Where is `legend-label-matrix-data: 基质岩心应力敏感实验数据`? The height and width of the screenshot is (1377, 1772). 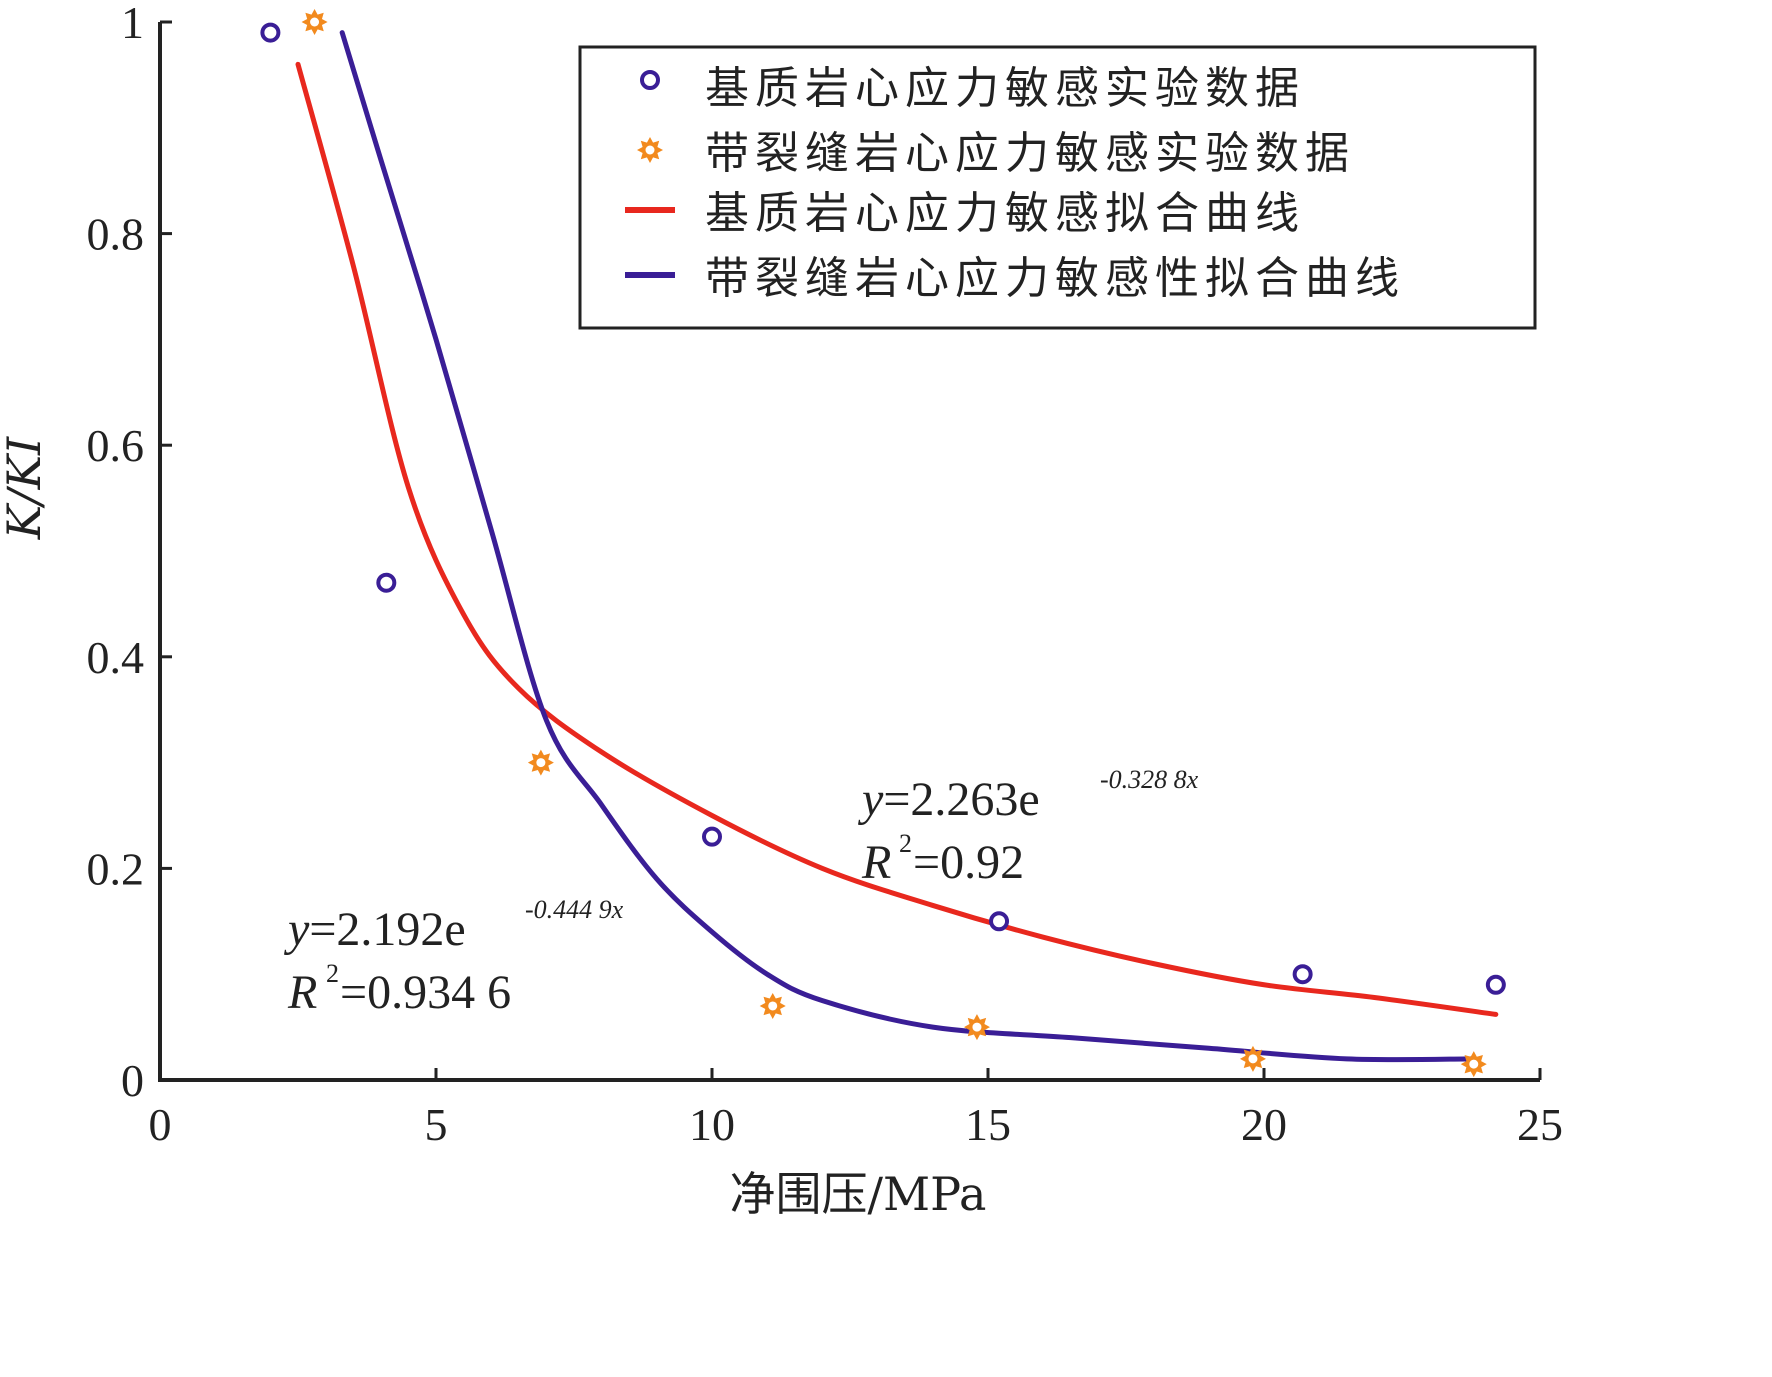 legend-label-matrix-data: 基质岩心应力敏感实验数据 is located at coordinates (1005, 88).